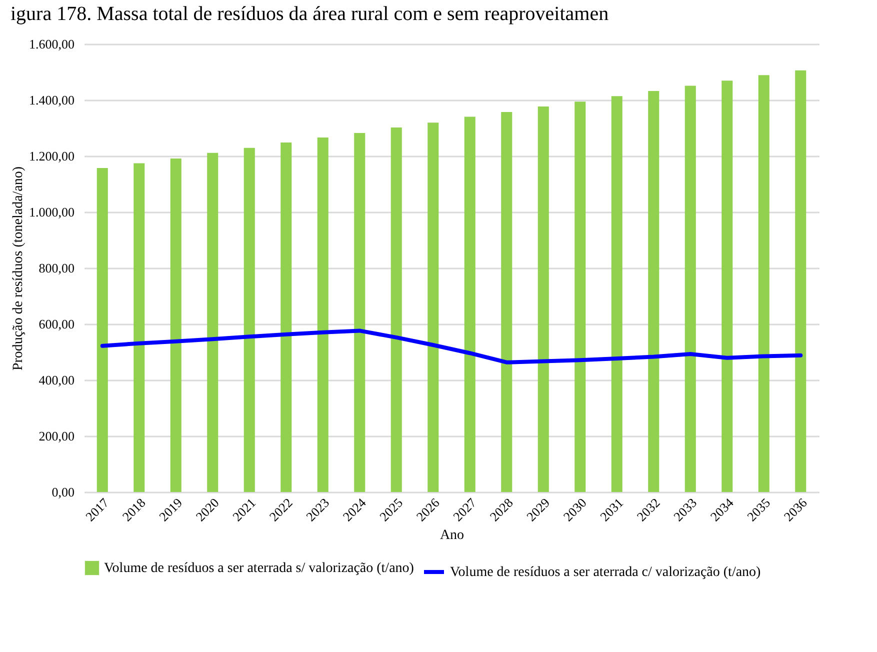  Describe the element at coordinates (451, 346) in the screenshot. I see `line-series` at that location.